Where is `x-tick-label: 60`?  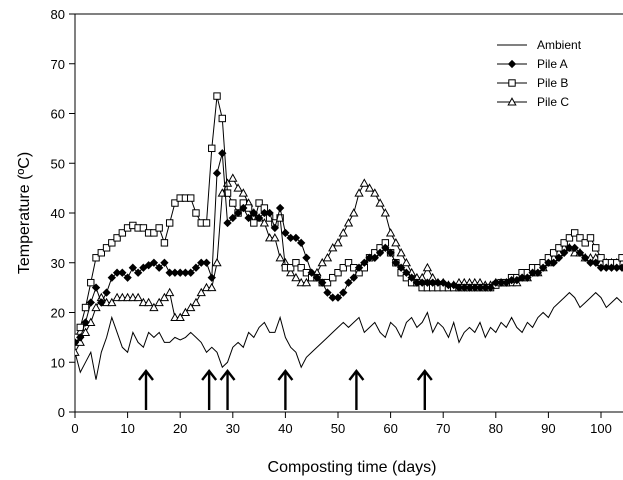 x-tick-label: 60 is located at coordinates (390, 428).